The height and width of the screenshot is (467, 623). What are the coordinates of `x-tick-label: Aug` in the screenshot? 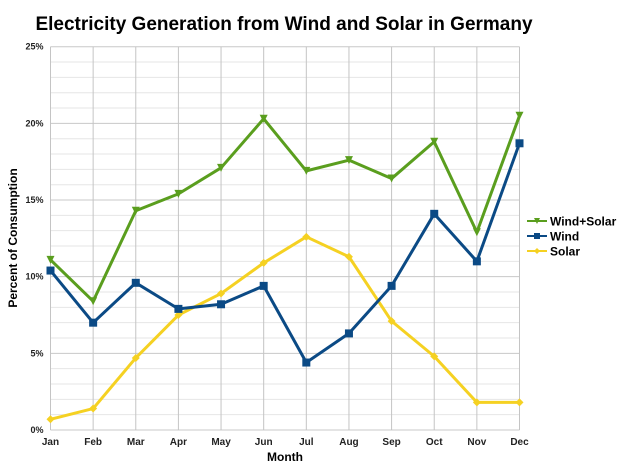 It's located at (348, 442).